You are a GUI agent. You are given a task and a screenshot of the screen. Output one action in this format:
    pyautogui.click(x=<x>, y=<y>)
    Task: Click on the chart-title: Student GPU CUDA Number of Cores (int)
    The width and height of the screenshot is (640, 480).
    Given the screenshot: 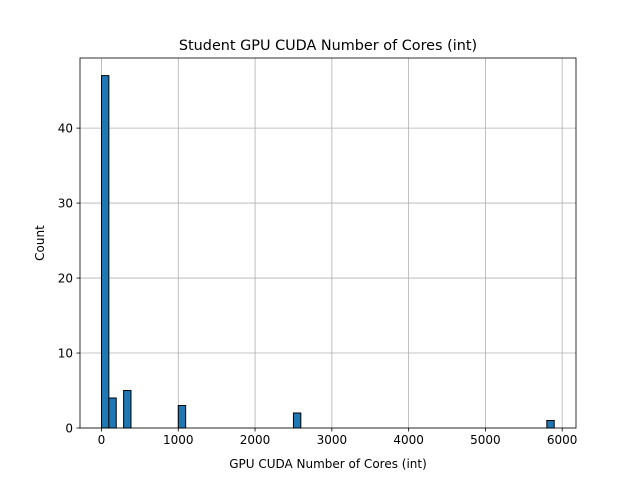 What is the action you would take?
    pyautogui.click(x=328, y=46)
    